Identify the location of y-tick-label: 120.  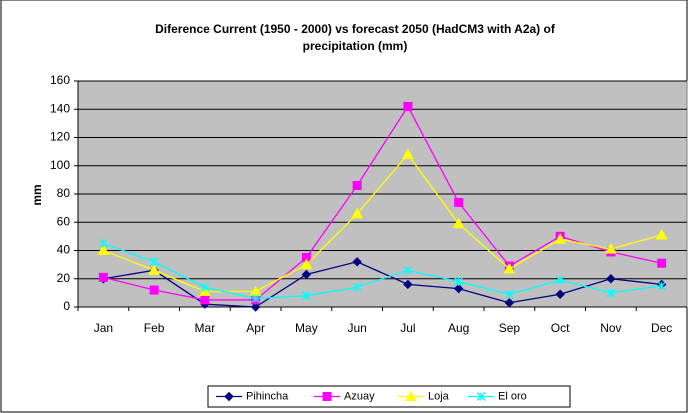
(60, 137).